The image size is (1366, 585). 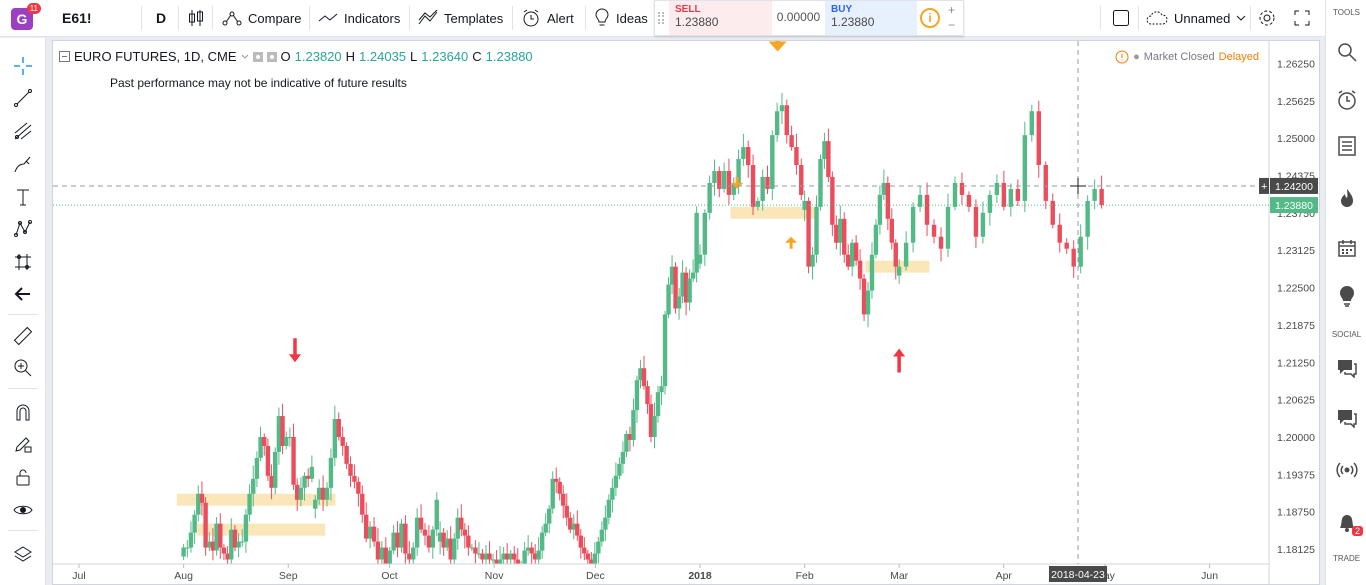 What do you see at coordinates (23, 510) in the screenshot?
I see `hide-drawings-tool` at bounding box center [23, 510].